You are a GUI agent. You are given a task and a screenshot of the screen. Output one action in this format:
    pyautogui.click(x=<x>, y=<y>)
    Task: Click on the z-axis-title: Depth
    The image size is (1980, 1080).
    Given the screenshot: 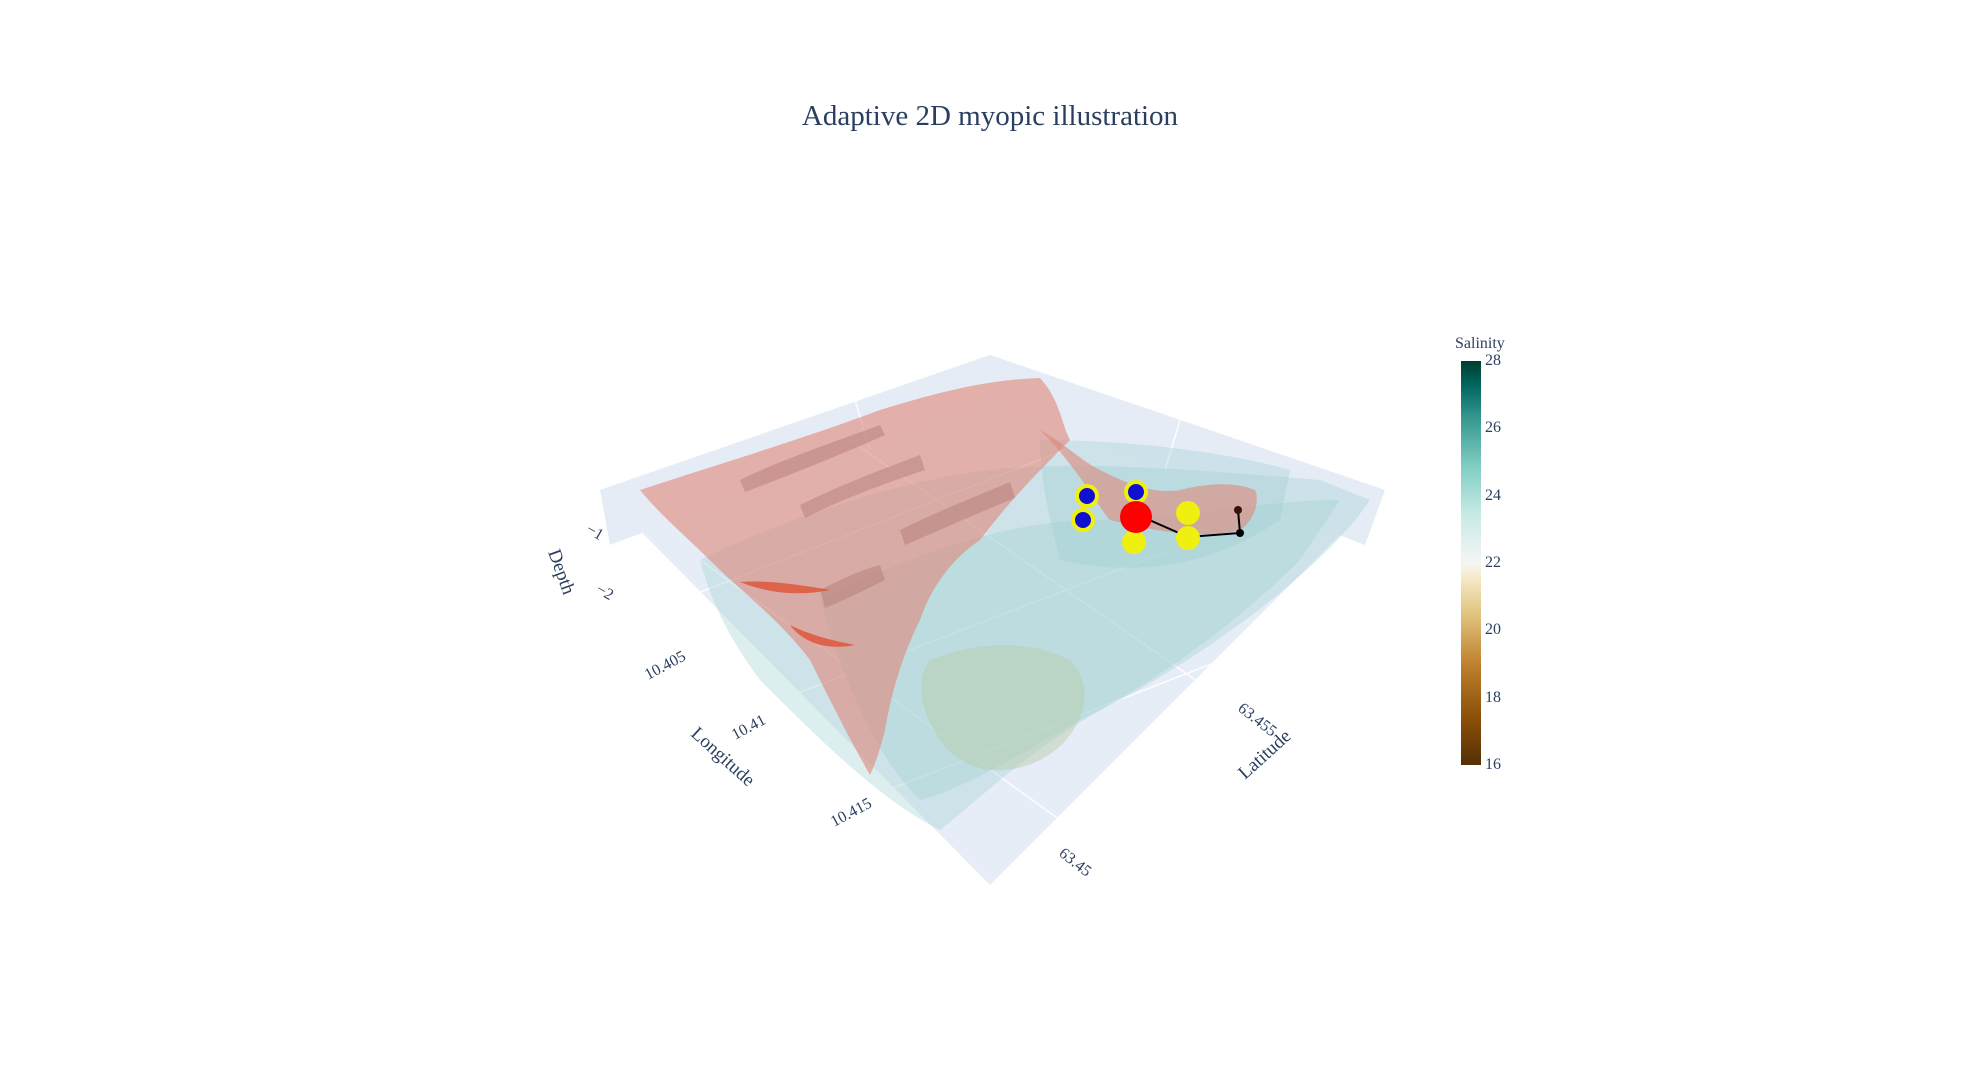 What is the action you would take?
    pyautogui.click(x=561, y=572)
    